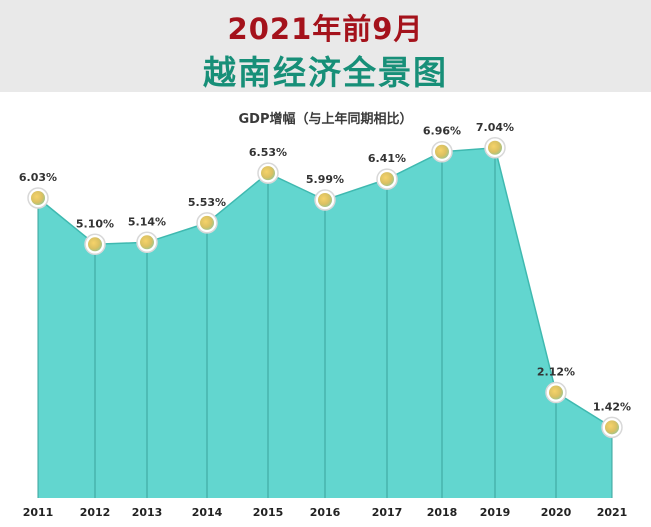 The width and height of the screenshot is (651, 527). Describe the element at coordinates (147, 242) in the screenshot. I see `data-point-2013` at that location.